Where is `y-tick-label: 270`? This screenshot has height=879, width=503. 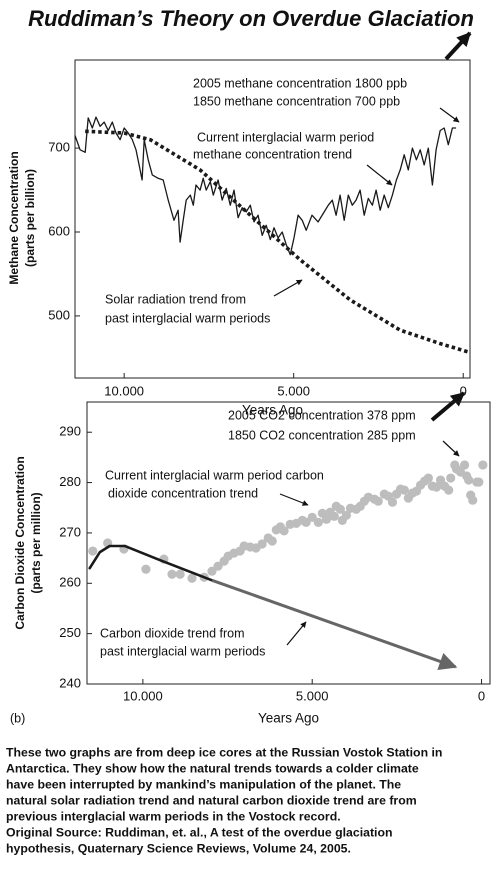
y-tick-label: 270 is located at coordinates (70, 531).